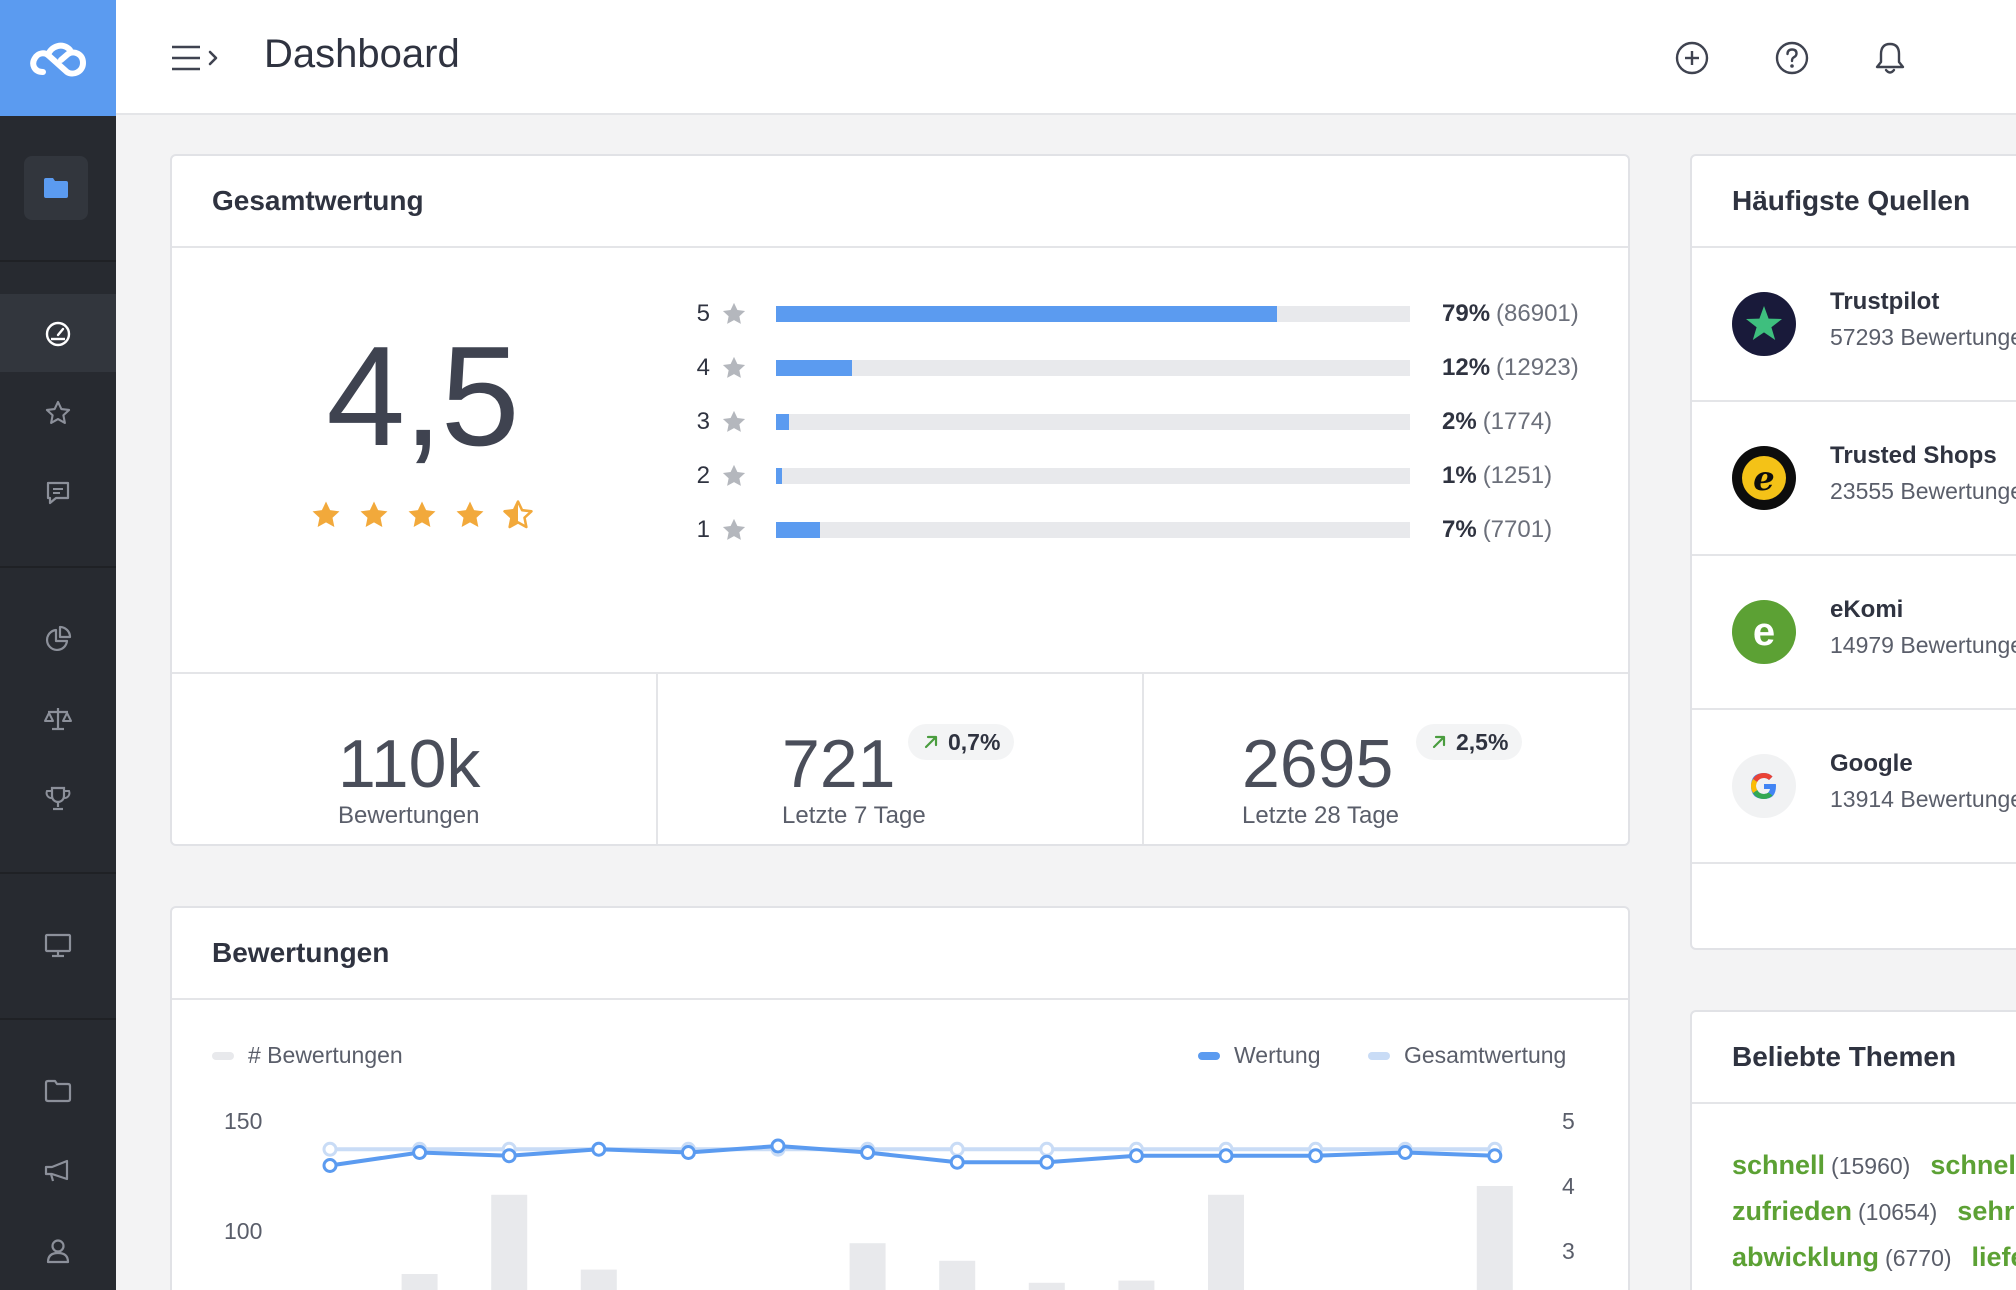 The height and width of the screenshot is (1290, 2016). Describe the element at coordinates (1537, 367) in the screenshot. I see `rating-row-count: (12923)` at that location.